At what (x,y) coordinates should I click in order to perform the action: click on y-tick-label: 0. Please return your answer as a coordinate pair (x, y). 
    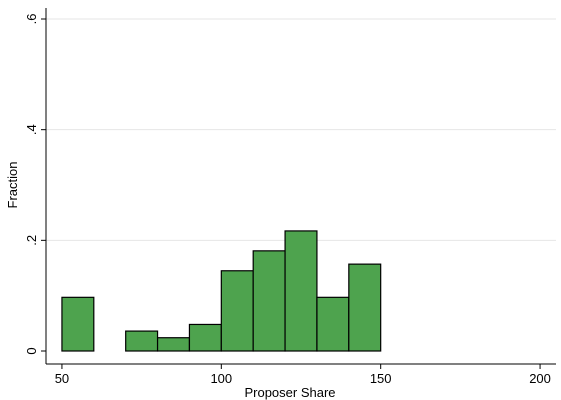
    Looking at the image, I should click on (31, 350).